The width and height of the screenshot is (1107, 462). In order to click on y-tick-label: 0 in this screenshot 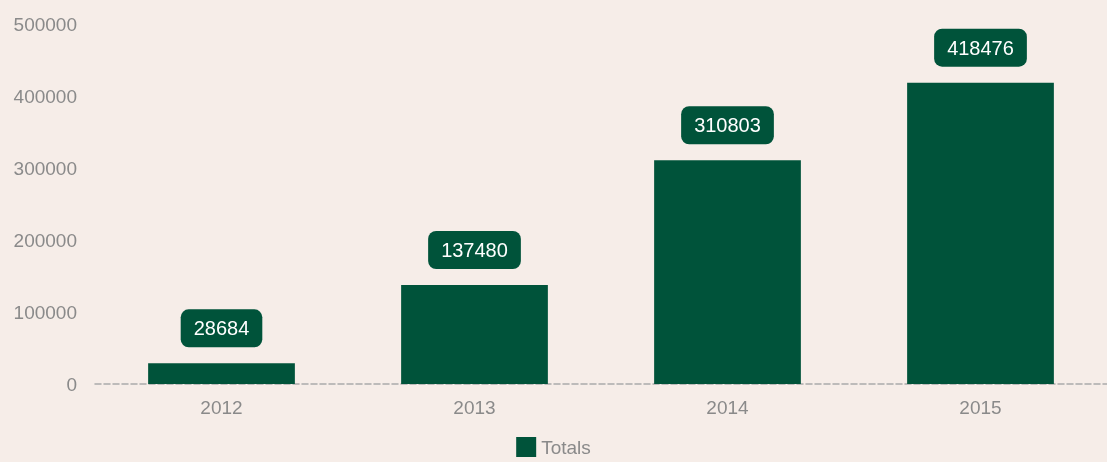, I will do `click(71, 384)`.